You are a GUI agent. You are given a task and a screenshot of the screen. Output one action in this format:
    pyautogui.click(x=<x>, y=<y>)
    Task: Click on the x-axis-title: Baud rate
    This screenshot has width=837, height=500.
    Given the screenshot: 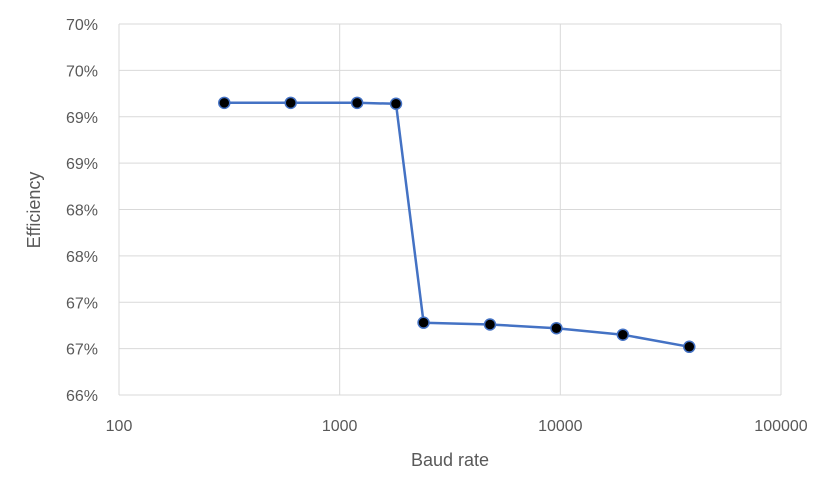 What is the action you would take?
    pyautogui.click(x=450, y=460)
    